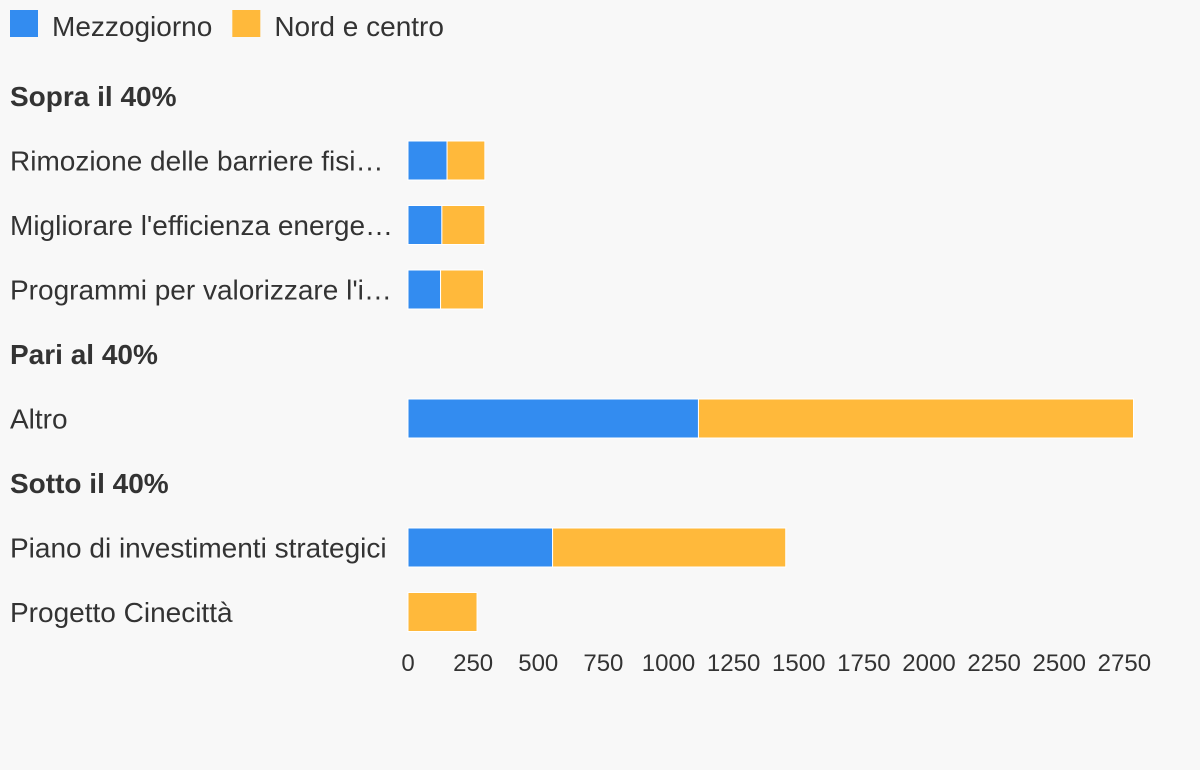 This screenshot has width=1200, height=770. Describe the element at coordinates (89, 483) in the screenshot. I see `group-label: Sotto il 40%` at that location.